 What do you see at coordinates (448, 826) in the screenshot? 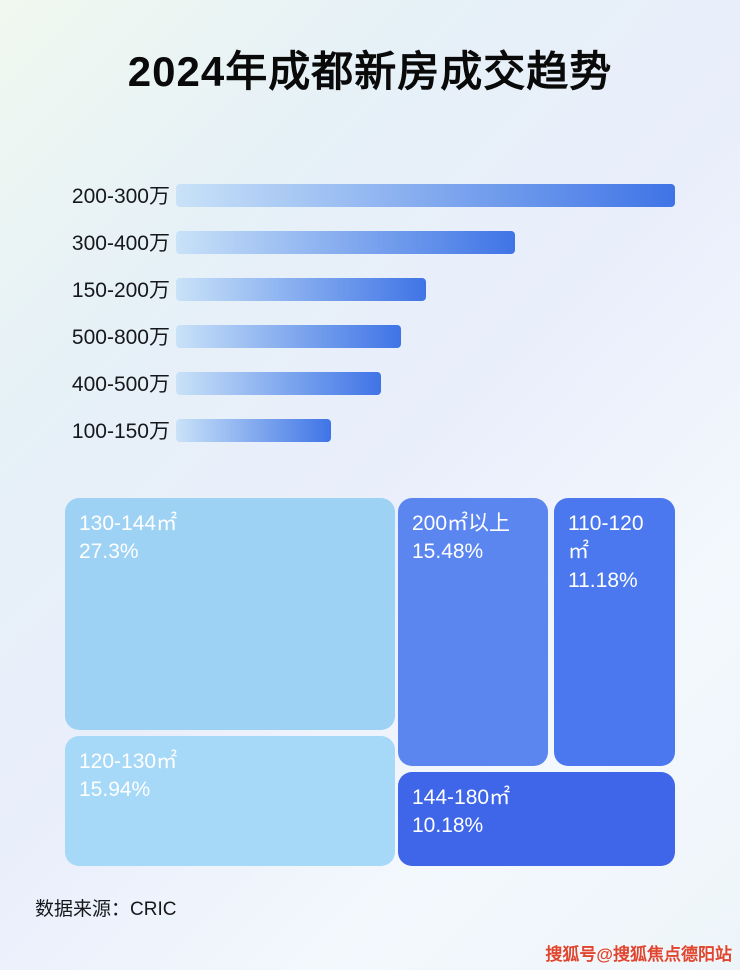
I see `treemap-block-percent: 10.18%` at bounding box center [448, 826].